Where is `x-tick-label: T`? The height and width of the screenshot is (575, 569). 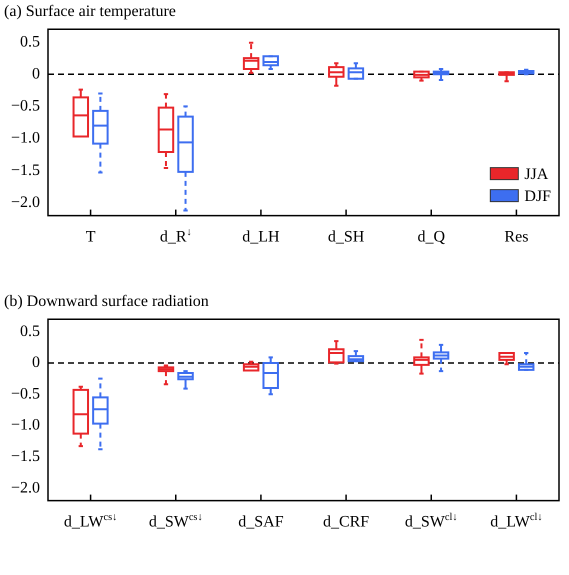 x-tick-label: T is located at coordinates (91, 237).